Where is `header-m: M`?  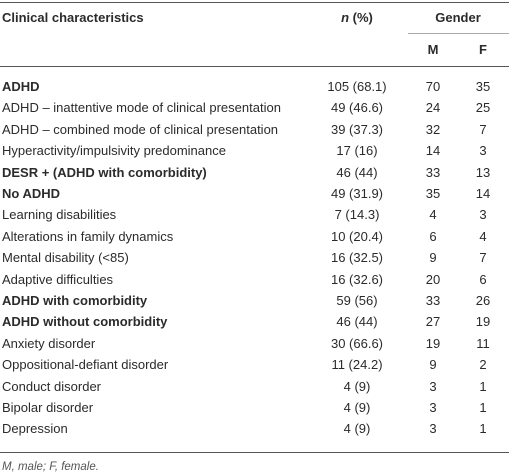
header-m: M is located at coordinates (433, 49).